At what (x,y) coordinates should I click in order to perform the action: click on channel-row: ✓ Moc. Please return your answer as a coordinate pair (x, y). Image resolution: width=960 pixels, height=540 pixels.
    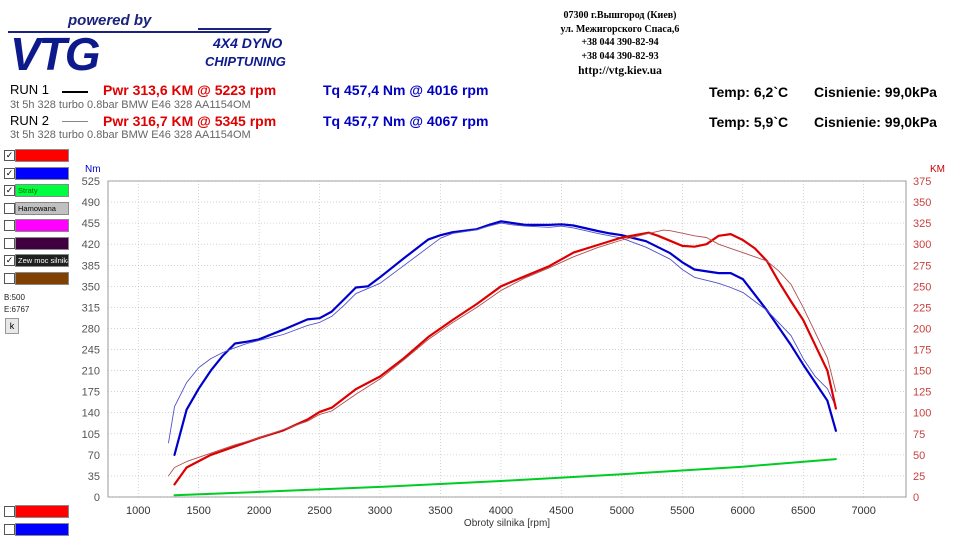
    Looking at the image, I should click on (36, 157).